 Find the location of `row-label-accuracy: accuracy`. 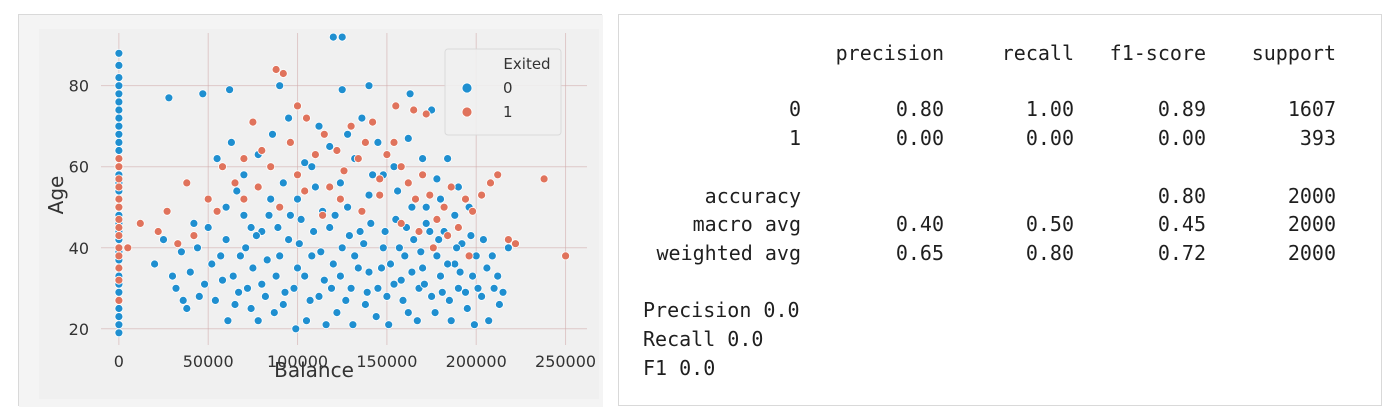

row-label-accuracy: accuracy is located at coordinates (752, 196).